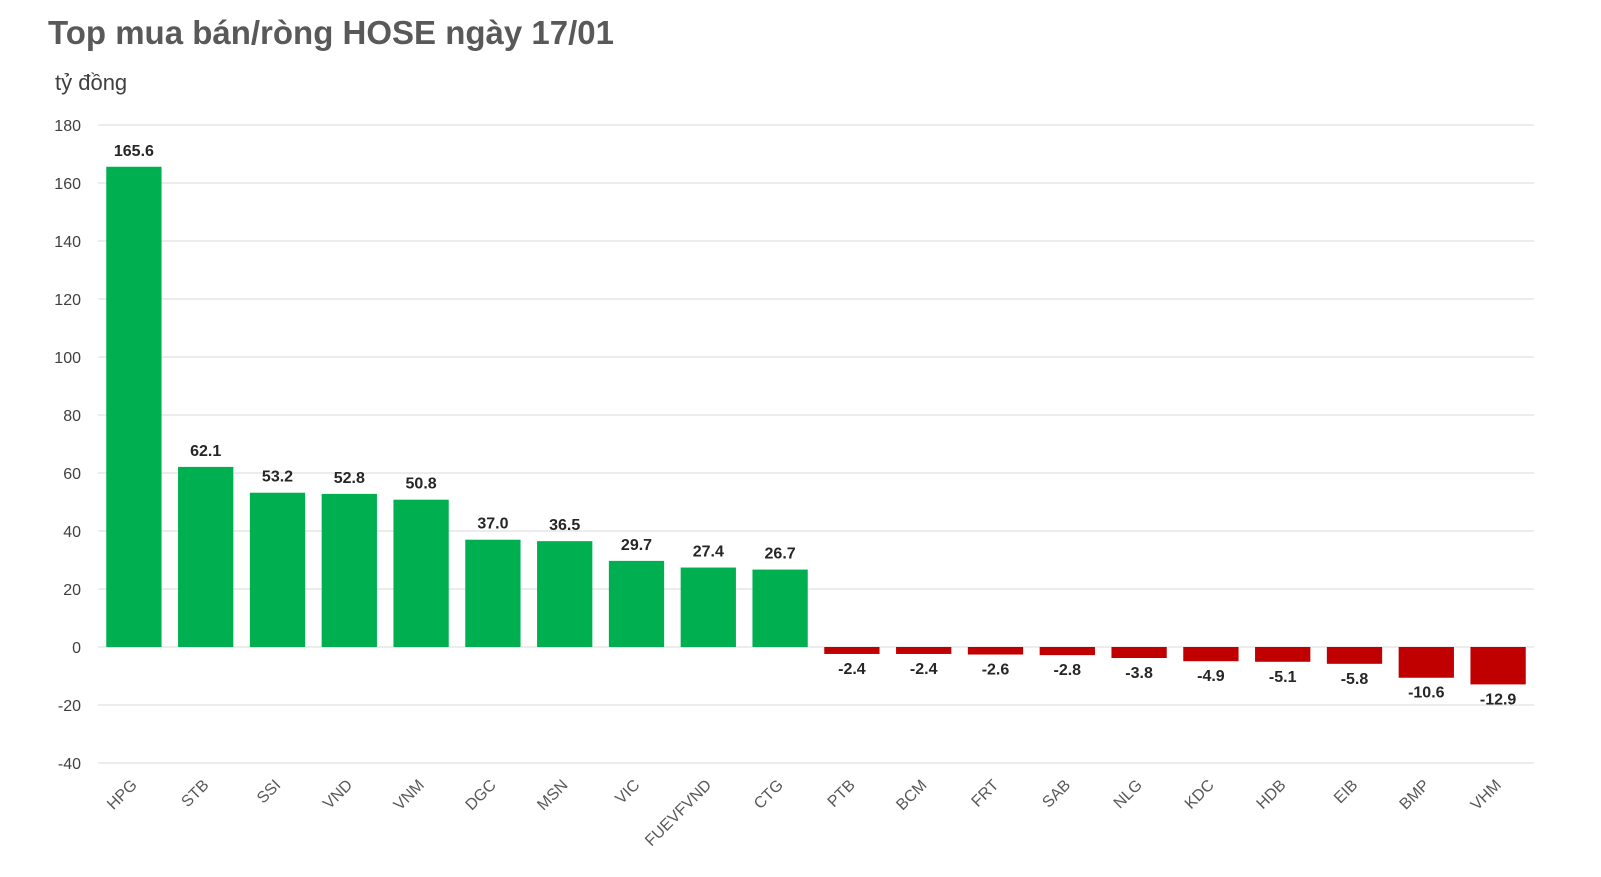  Describe the element at coordinates (67, 242) in the screenshot. I see `y-tick-label: 140` at that location.